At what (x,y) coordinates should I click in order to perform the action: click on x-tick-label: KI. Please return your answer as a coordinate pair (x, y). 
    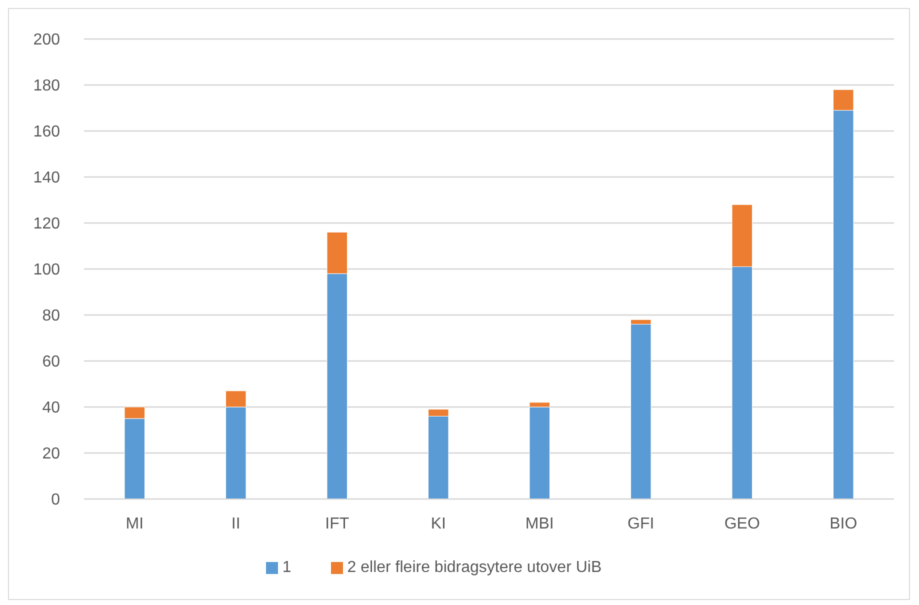
    Looking at the image, I should click on (438, 523).